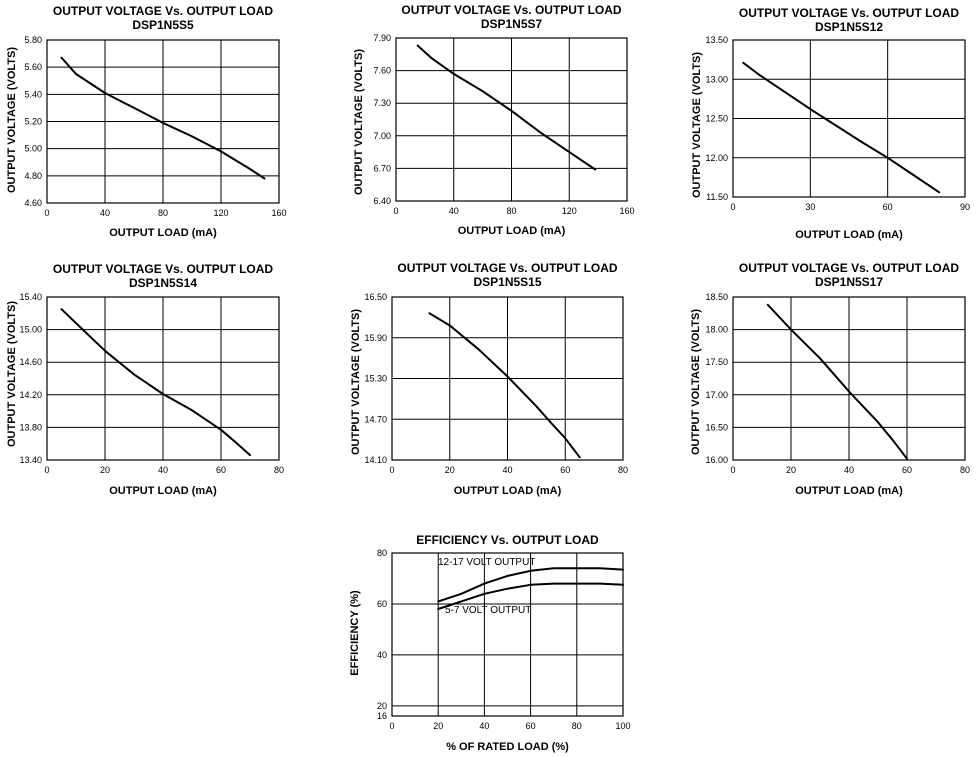 This screenshot has height=757, width=980. I want to click on x-tick-label: 30, so click(810, 207).